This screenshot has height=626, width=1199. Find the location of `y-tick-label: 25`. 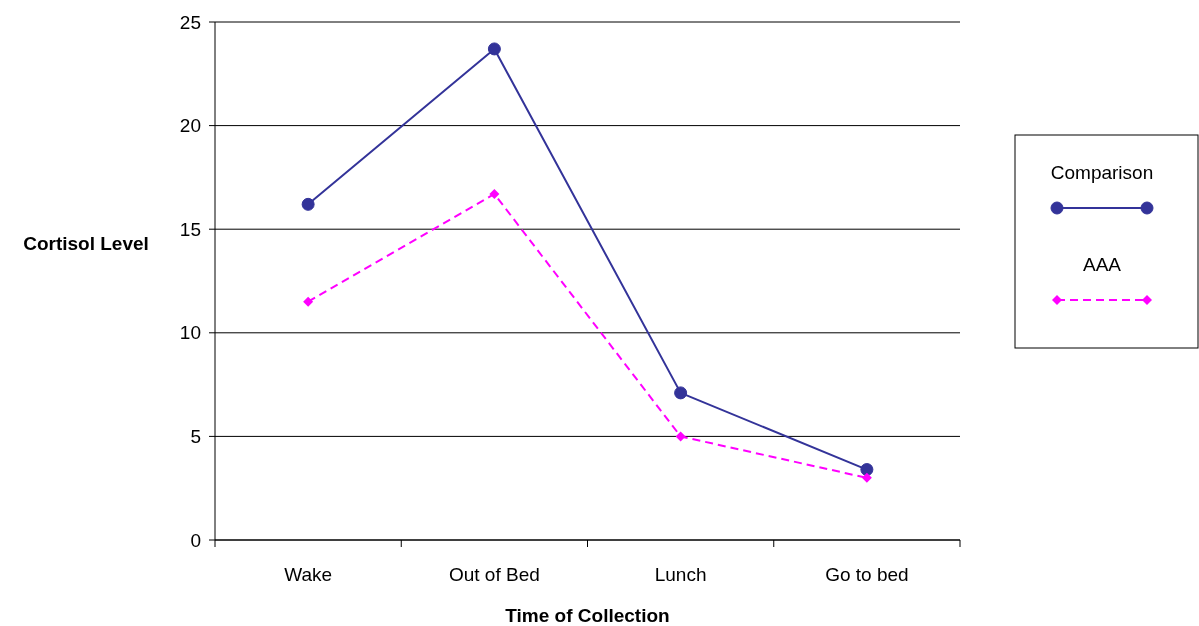

y-tick-label: 25 is located at coordinates (190, 22).